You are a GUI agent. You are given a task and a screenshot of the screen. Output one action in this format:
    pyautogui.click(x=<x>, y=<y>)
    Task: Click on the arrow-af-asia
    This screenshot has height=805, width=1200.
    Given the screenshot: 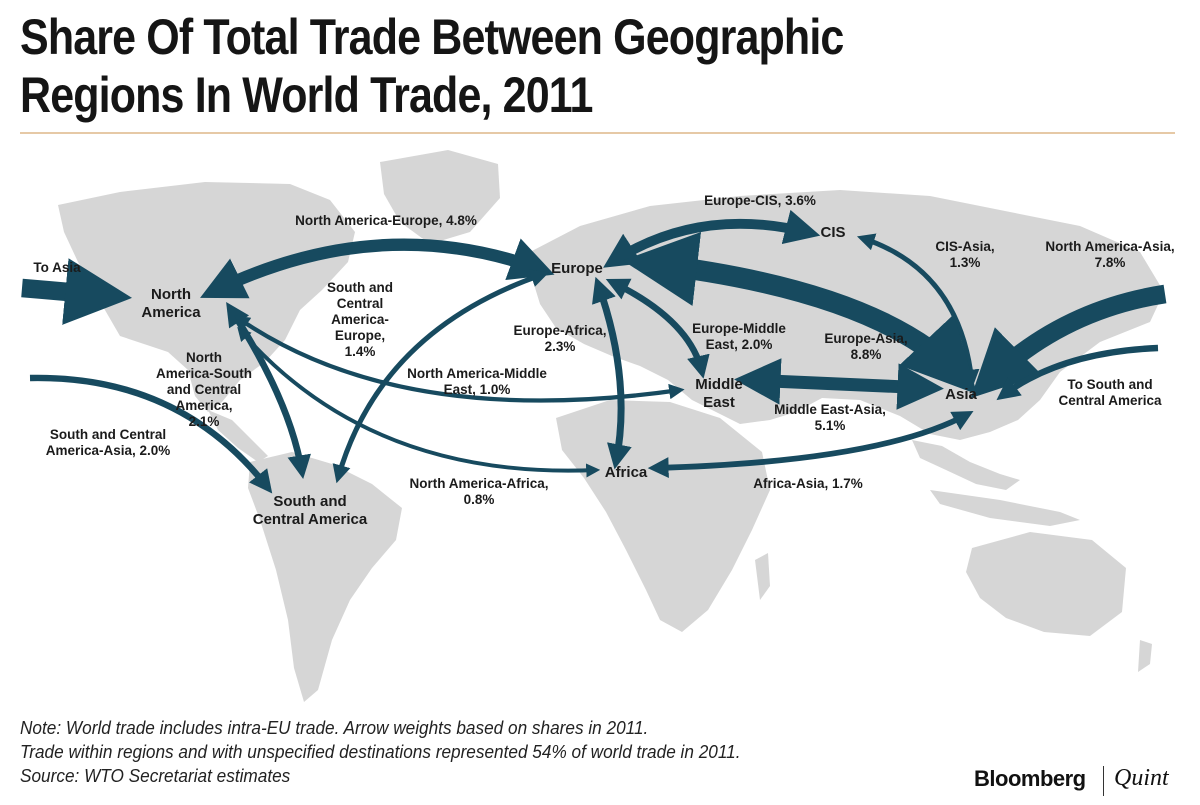 What is the action you would take?
    pyautogui.click(x=810, y=445)
    